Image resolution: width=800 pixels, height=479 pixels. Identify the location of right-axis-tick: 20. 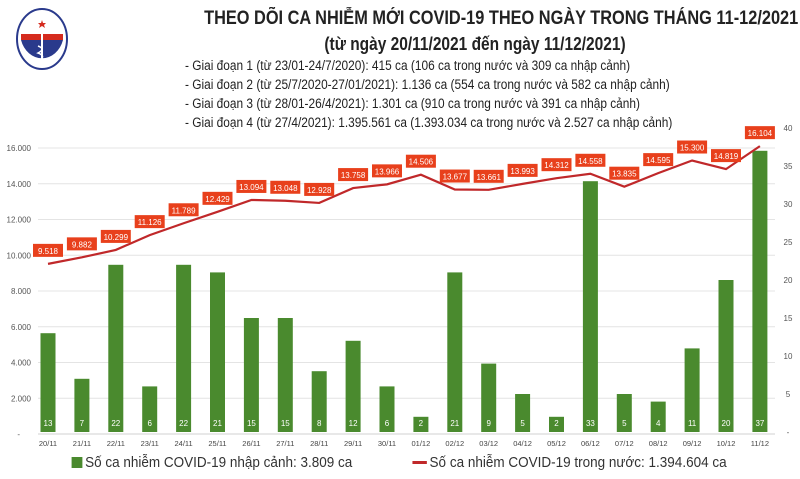
(788, 280).